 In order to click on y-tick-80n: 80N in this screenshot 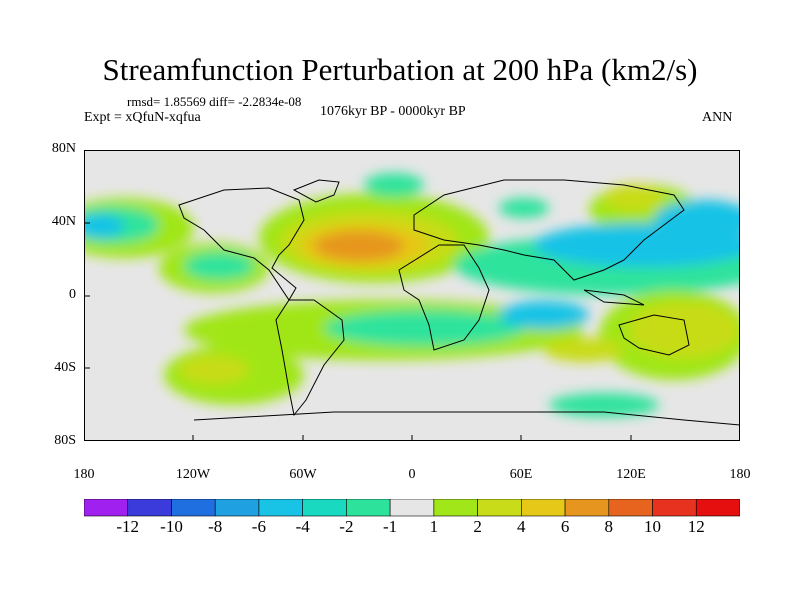, I will do `click(63, 148)`.